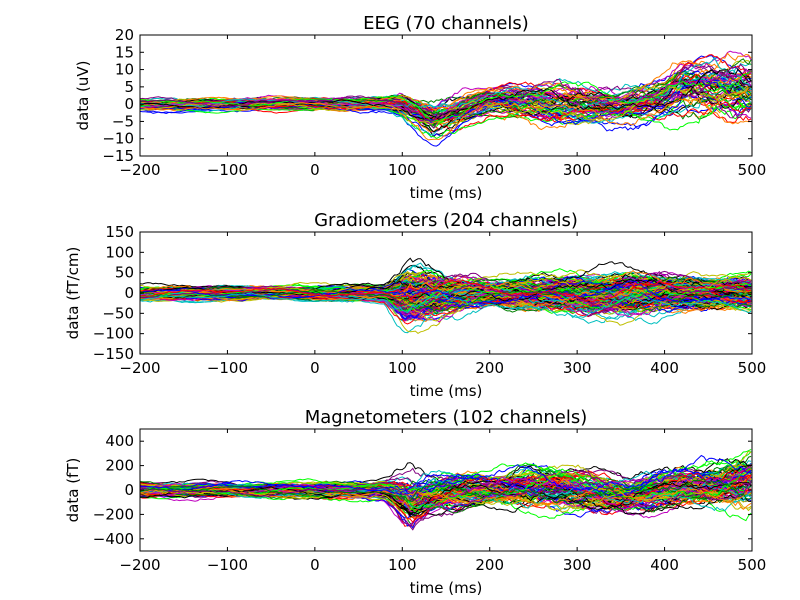 Image resolution: width=800 pixels, height=600 pixels. I want to click on y-tick-label: 50, so click(124, 273).